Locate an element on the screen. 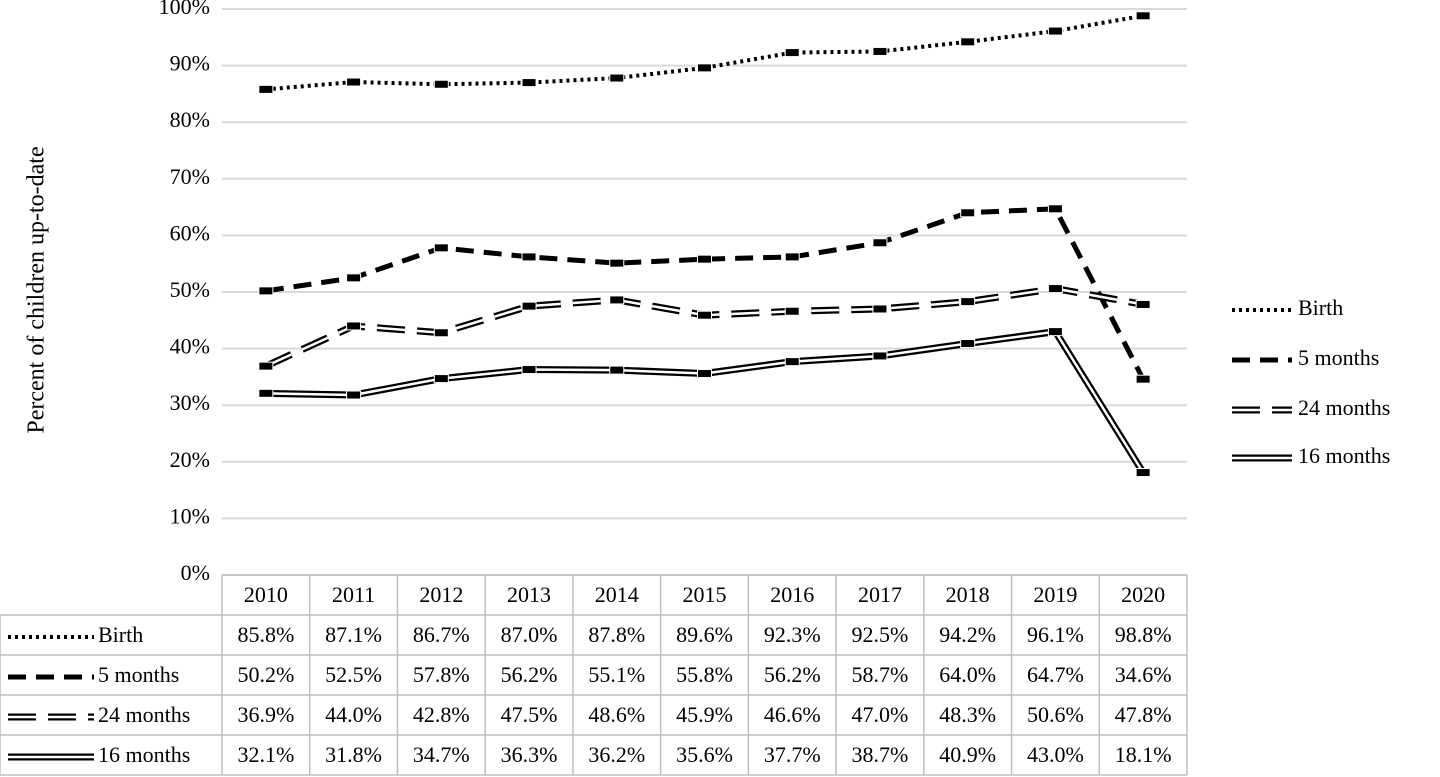 The image size is (1440, 777). table-value: 86.7% is located at coordinates (441, 634).